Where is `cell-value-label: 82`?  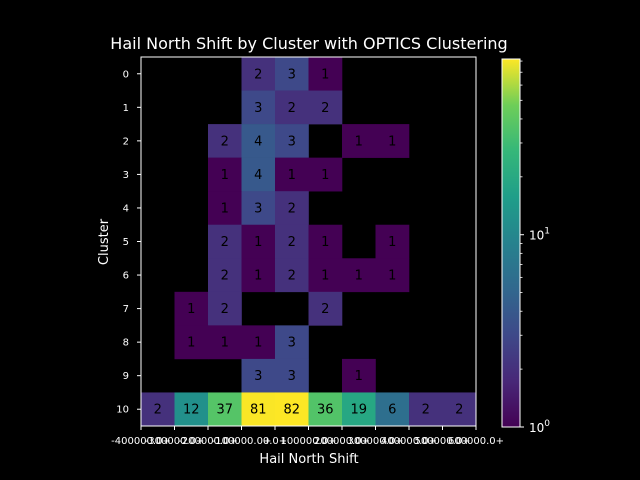
cell-value-label: 82 is located at coordinates (291, 410).